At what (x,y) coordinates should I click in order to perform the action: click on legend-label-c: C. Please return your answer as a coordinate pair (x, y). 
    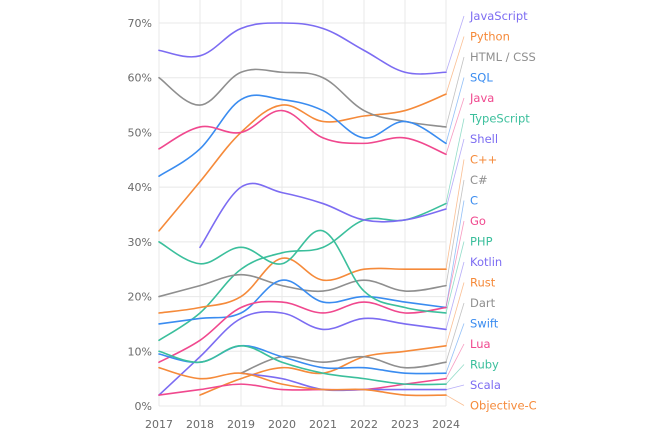
    Looking at the image, I should click on (474, 201).